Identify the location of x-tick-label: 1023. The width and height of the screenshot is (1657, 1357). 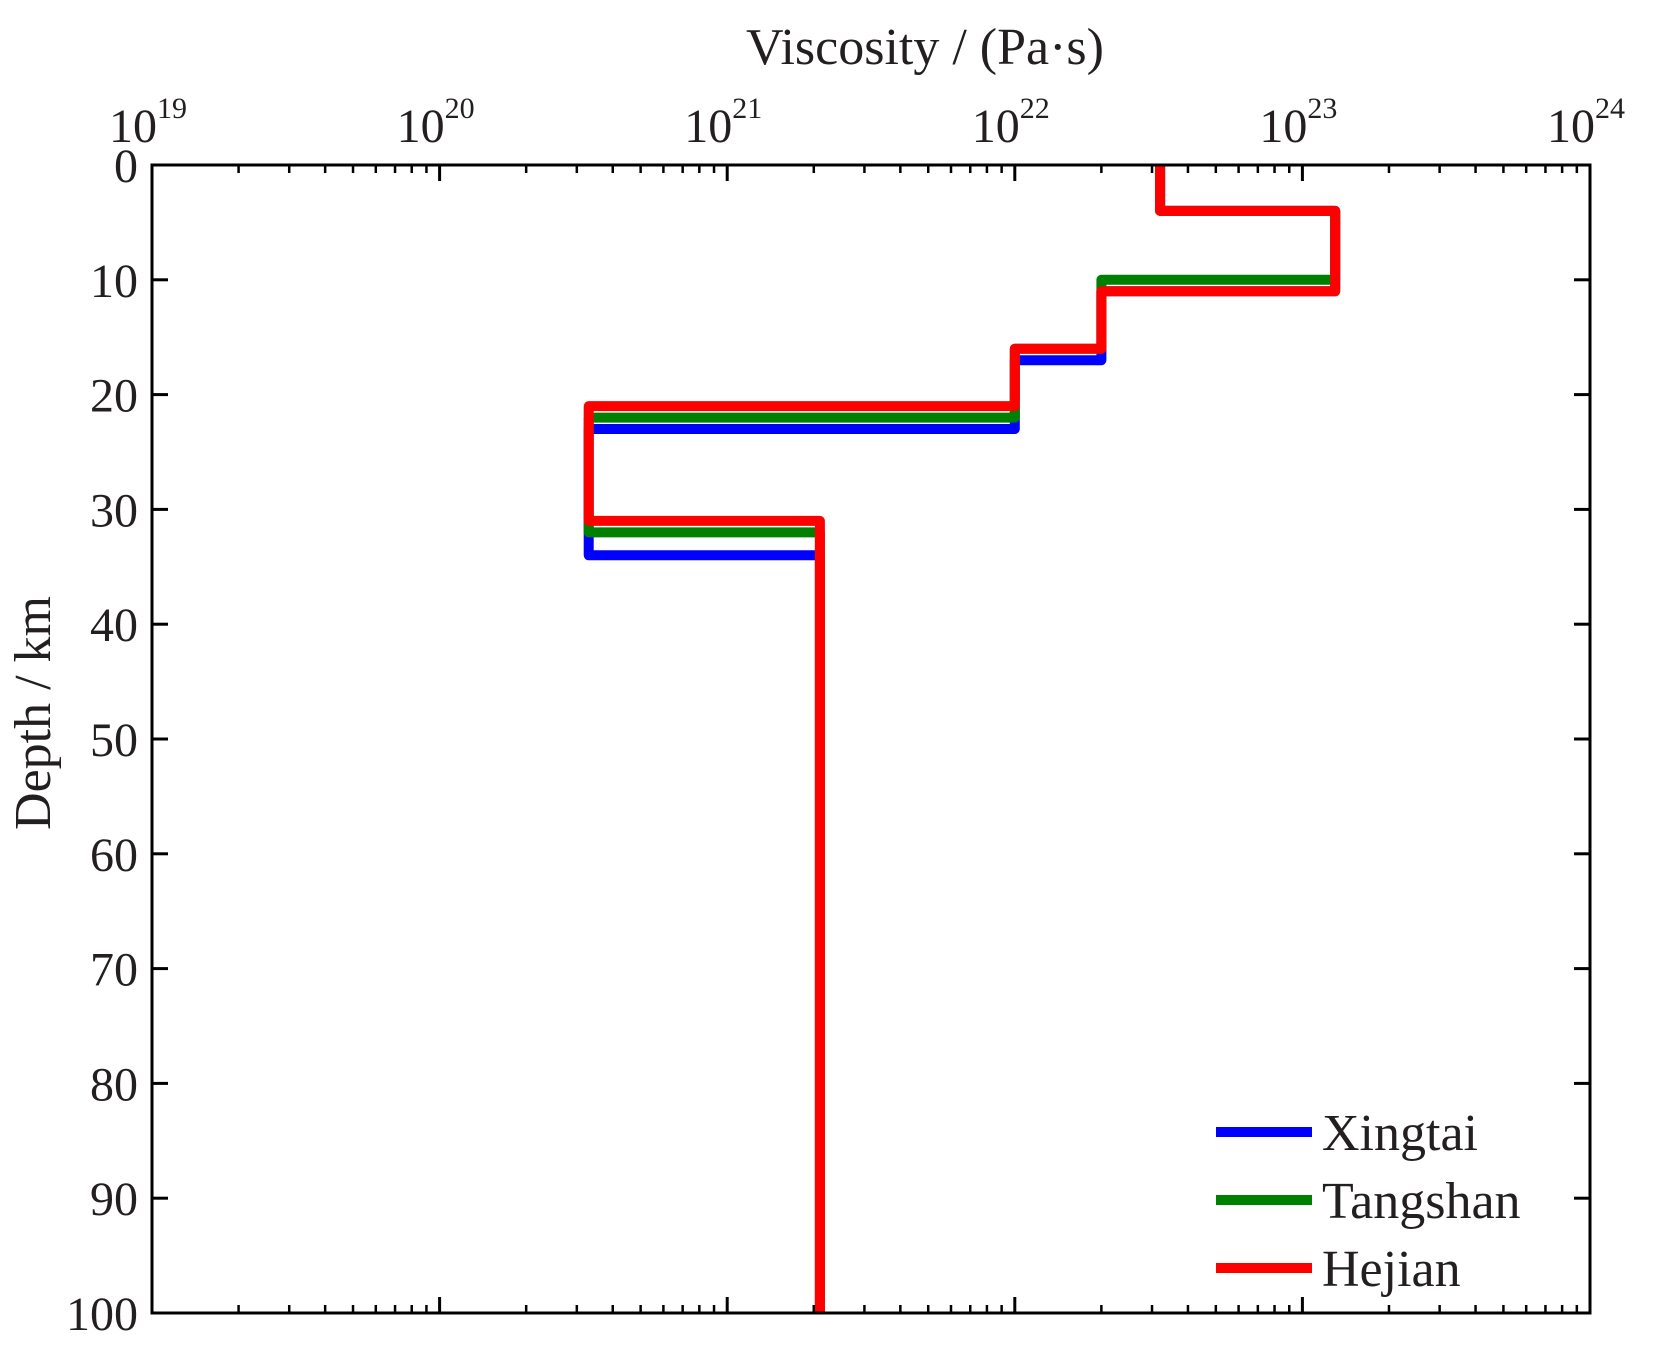
(1298, 122).